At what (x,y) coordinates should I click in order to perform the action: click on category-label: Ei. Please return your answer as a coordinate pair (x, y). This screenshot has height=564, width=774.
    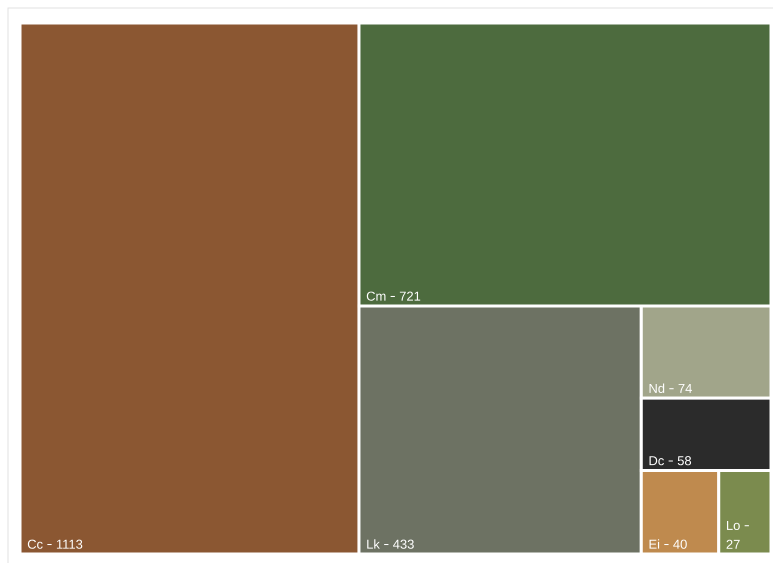
    Looking at the image, I should click on (655, 544).